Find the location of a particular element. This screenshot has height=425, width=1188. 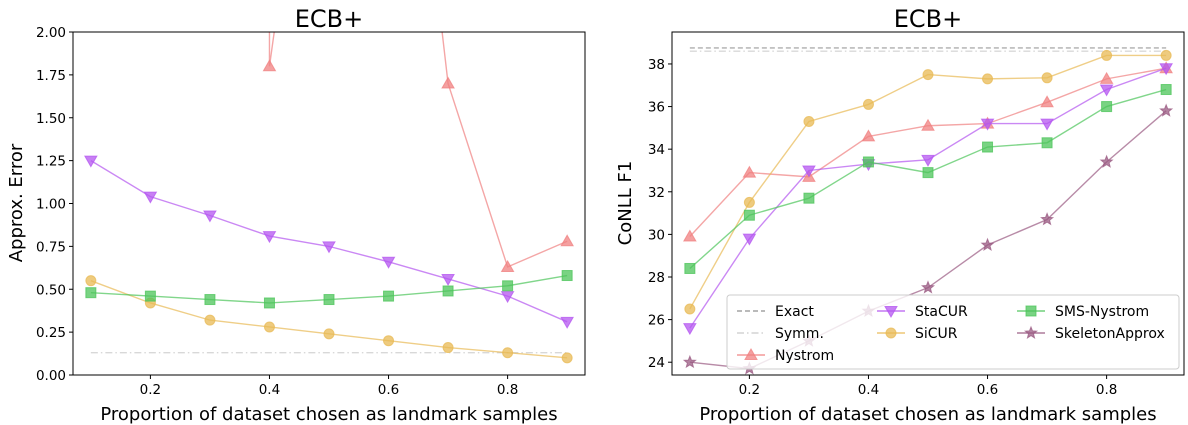

y-tick-label: 1.75 is located at coordinates (51, 76).